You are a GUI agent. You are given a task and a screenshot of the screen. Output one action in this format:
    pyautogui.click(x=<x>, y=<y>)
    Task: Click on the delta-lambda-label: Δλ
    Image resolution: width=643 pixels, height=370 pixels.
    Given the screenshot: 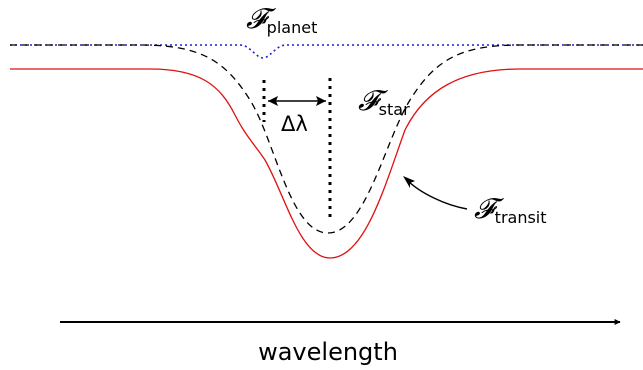 What is the action you would take?
    pyautogui.click(x=294, y=124)
    